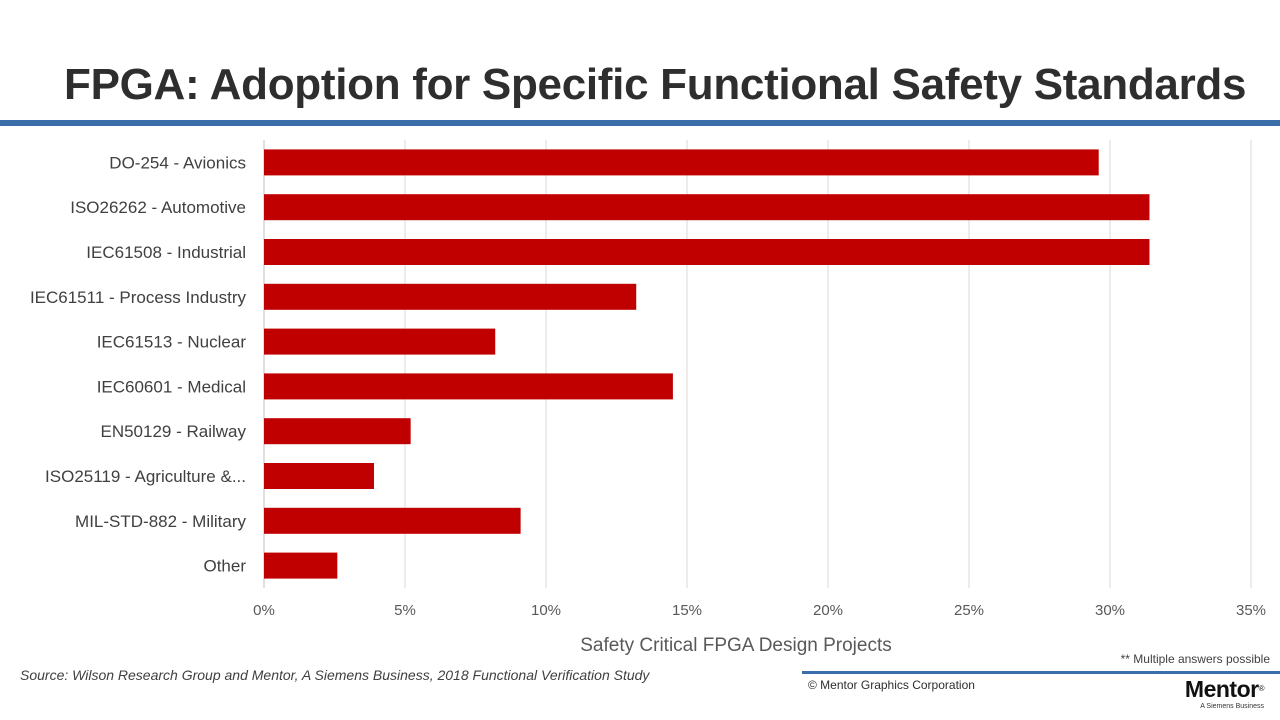 The height and width of the screenshot is (720, 1280). I want to click on x-tick-label: 5%, so click(405, 610).